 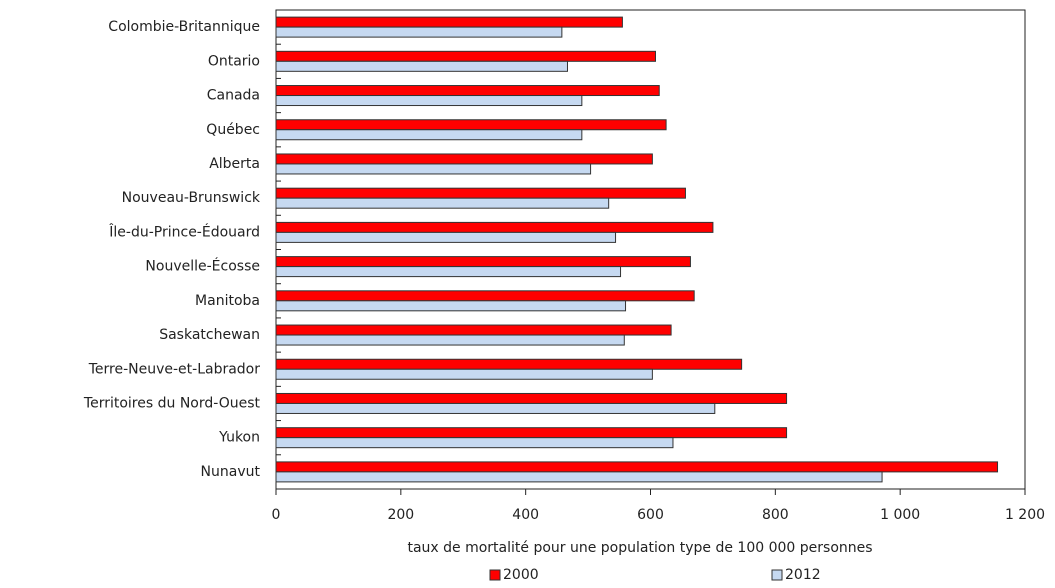 I want to click on y-tick-label: Alberta, so click(x=234, y=164).